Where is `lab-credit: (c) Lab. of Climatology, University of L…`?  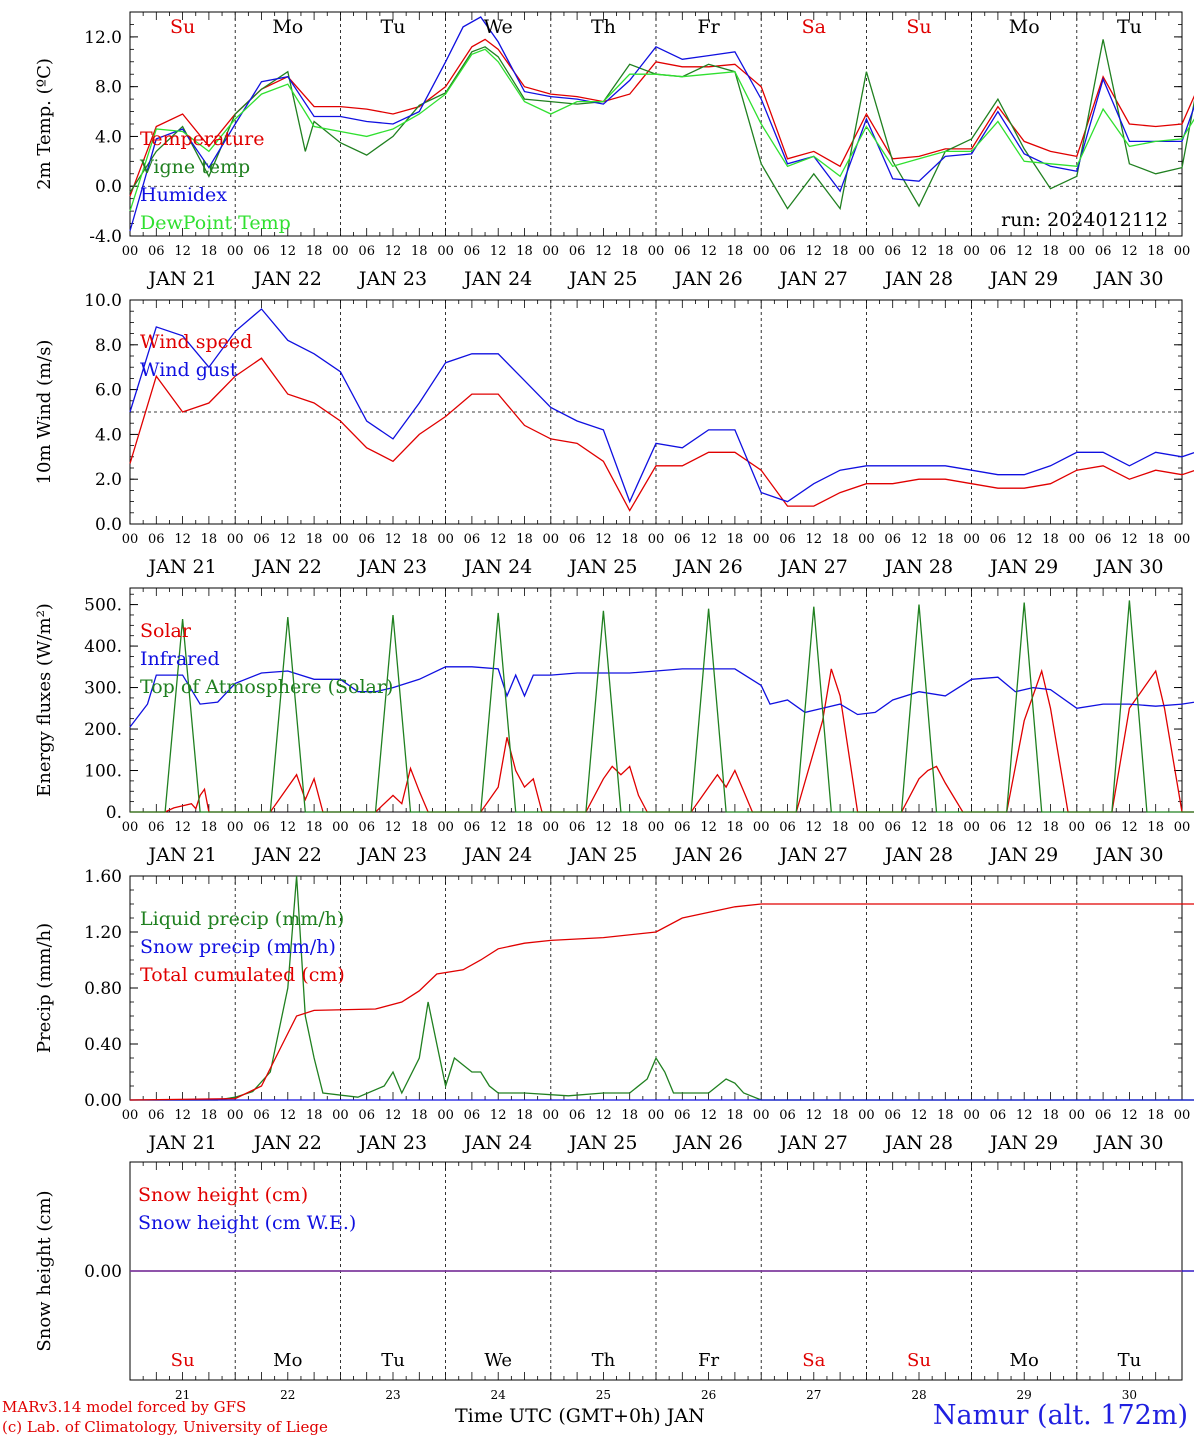
lab-credit: (c) Lab. of Climatology, University of L… is located at coordinates (165, 1427).